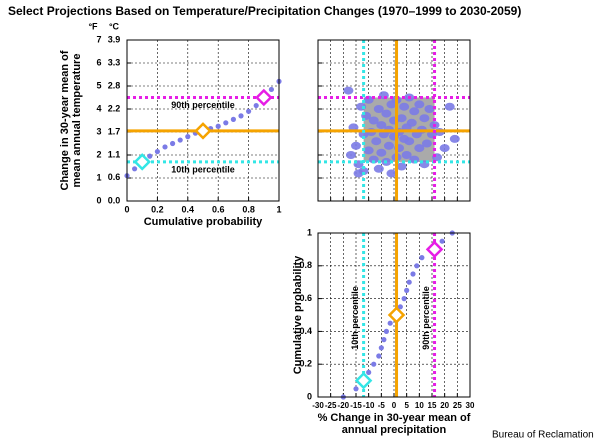 The height and width of the screenshot is (440, 600). I want to click on y-axis-label: mean annual temperature, so click(77, 121).